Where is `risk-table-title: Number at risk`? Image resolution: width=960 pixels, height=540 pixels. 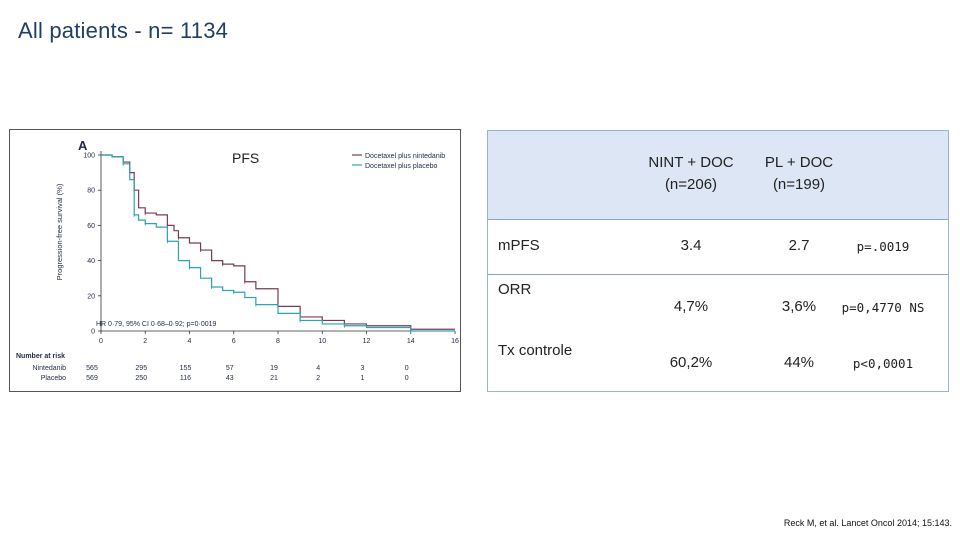 risk-table-title: Number at risk is located at coordinates (40, 356).